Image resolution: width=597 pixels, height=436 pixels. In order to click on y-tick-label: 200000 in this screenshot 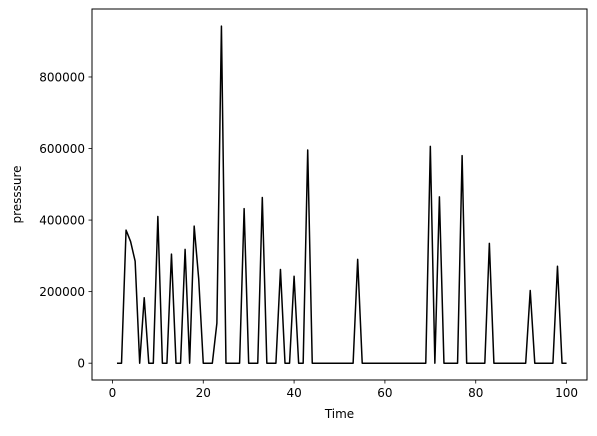, I will do `click(62, 292)`.